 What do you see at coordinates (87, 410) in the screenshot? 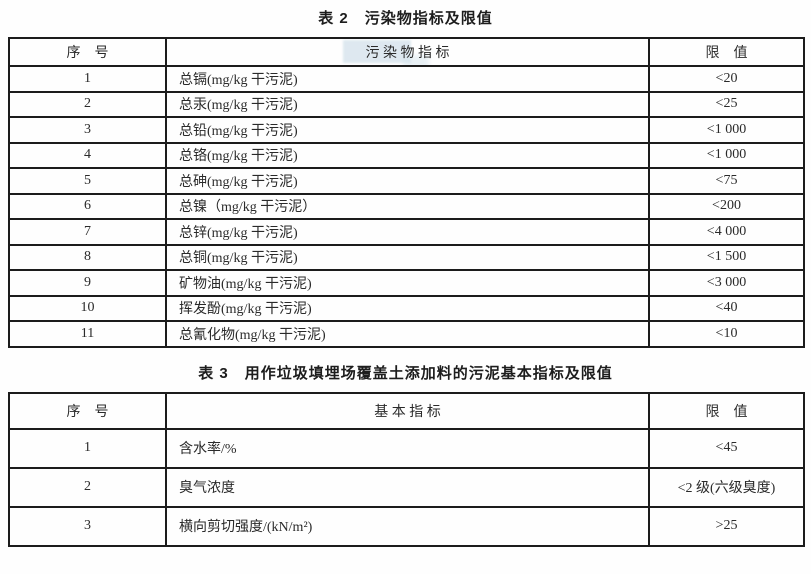
I see `table3-header-no: 序 号` at bounding box center [87, 410].